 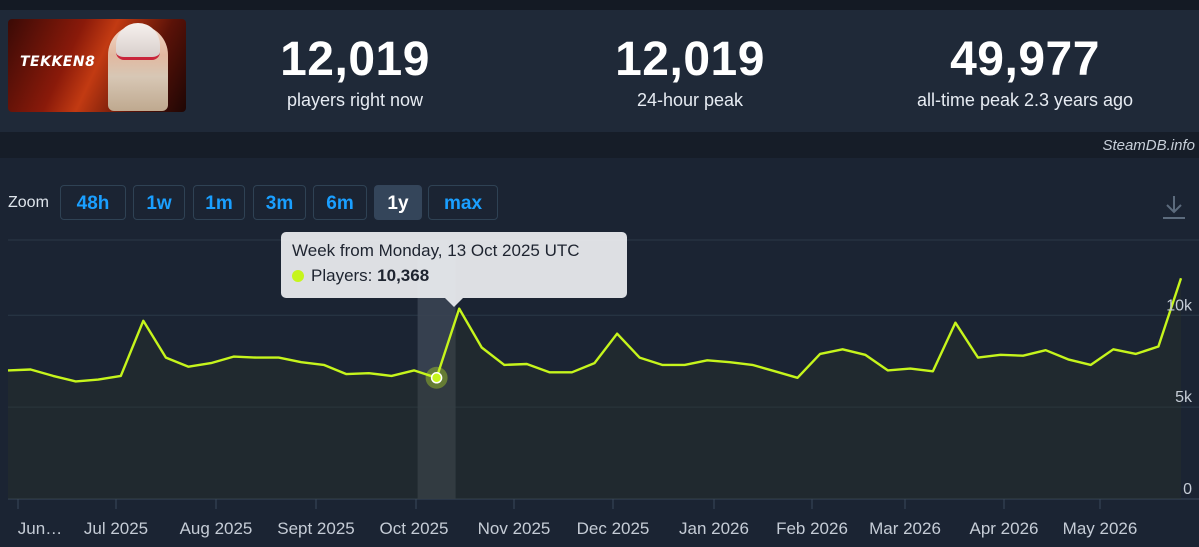 I want to click on stat-players-now: 12,019 players right now, so click(x=355, y=73).